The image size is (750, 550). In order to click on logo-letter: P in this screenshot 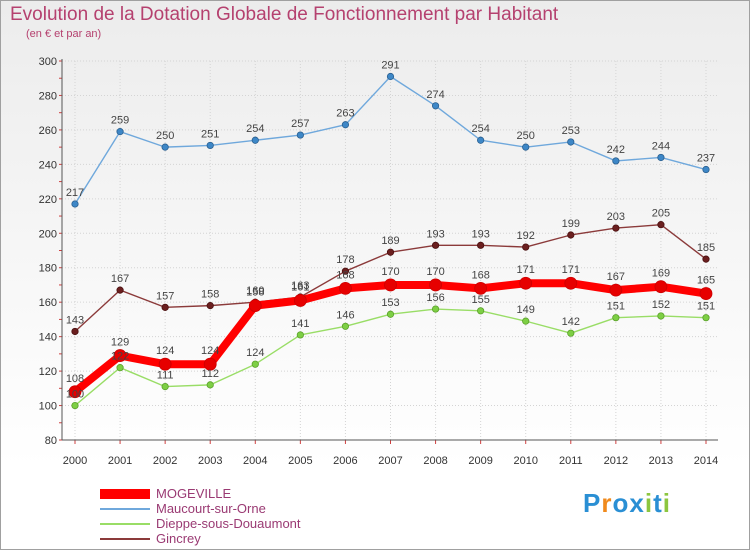, I will do `click(592, 503)`.